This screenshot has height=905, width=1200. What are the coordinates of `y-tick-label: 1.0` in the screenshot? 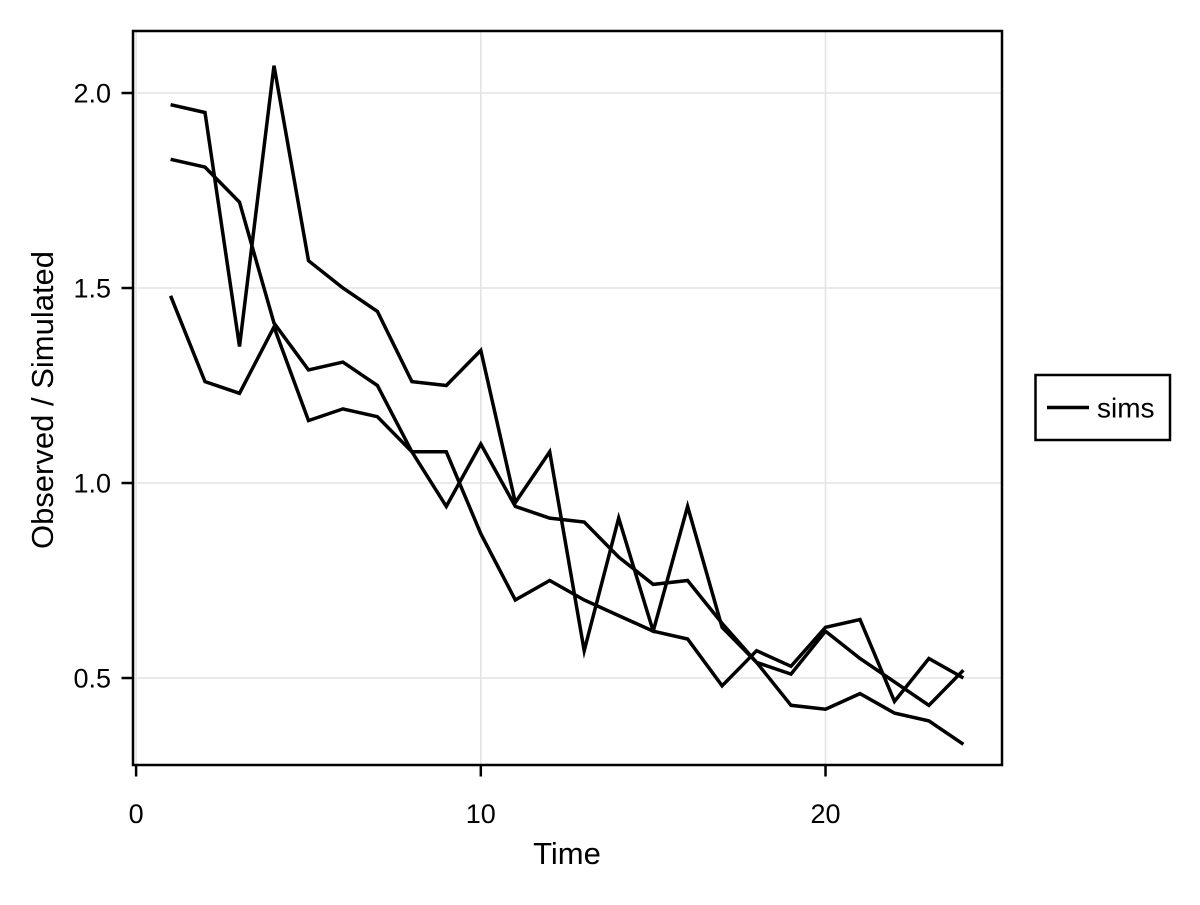 It's located at (92, 484).